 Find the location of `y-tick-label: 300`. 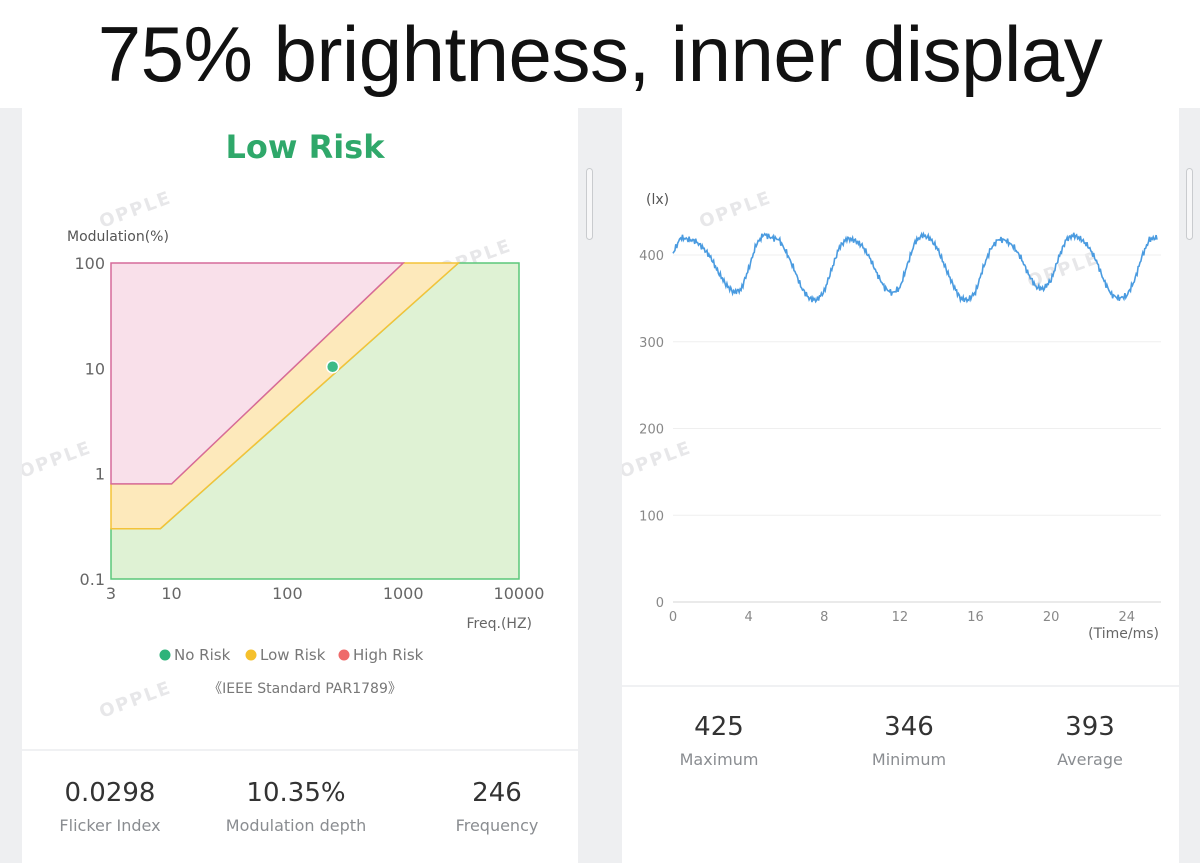

y-tick-label: 300 is located at coordinates (651, 343).